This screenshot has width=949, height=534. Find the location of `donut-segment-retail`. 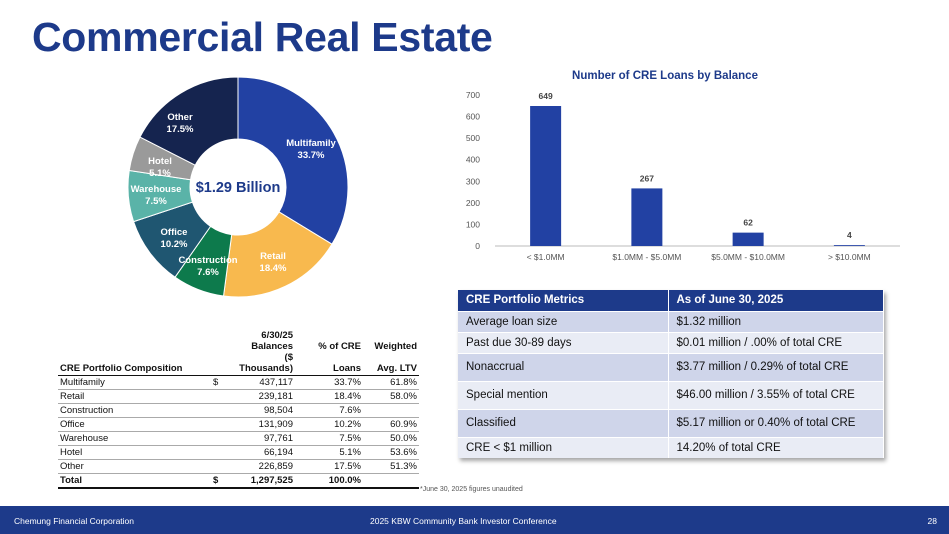

donut-segment-retail is located at coordinates (277, 254).